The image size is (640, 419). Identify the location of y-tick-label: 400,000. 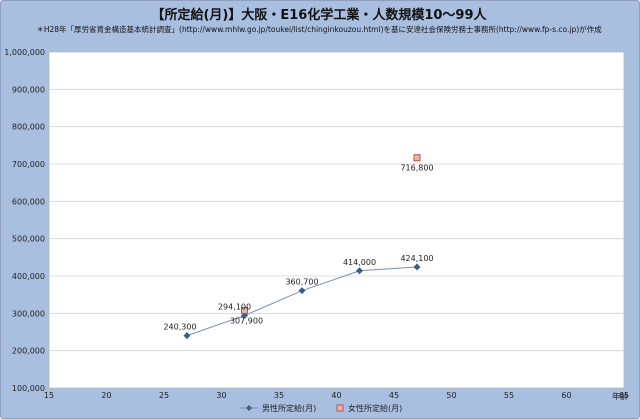
(28, 276).